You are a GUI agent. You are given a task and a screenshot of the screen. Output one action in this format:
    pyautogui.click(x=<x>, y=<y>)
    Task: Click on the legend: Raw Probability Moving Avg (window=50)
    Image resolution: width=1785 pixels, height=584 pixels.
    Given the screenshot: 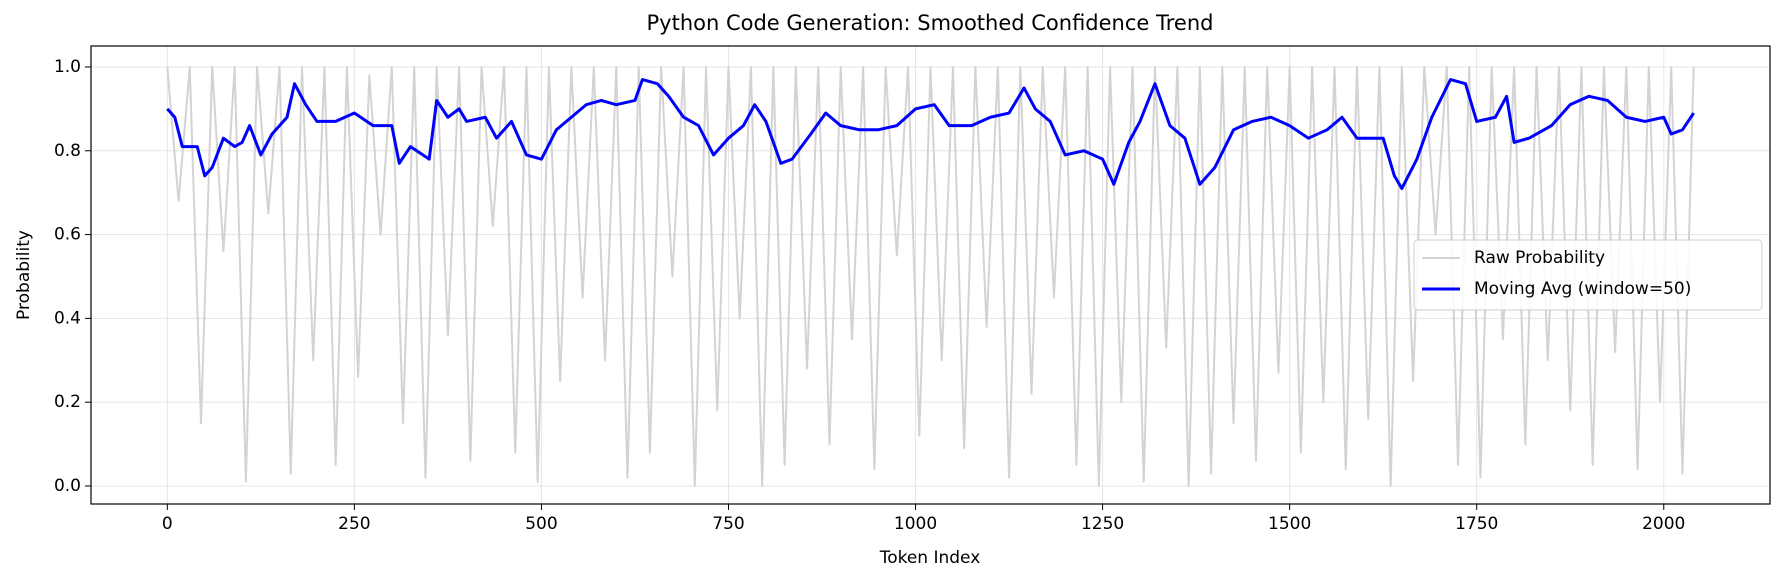 What is the action you would take?
    pyautogui.click(x=1588, y=275)
    